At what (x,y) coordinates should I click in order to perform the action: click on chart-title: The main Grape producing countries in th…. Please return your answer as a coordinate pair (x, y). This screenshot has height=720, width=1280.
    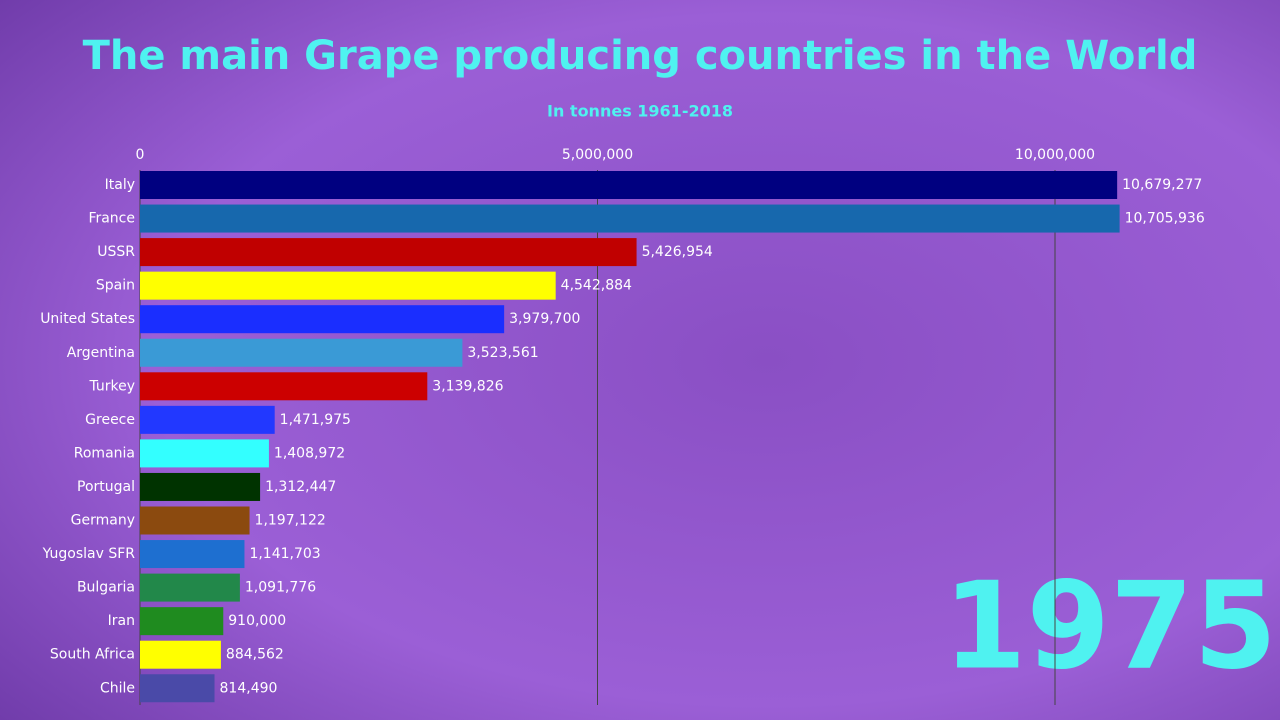
    Looking at the image, I should click on (640, 56).